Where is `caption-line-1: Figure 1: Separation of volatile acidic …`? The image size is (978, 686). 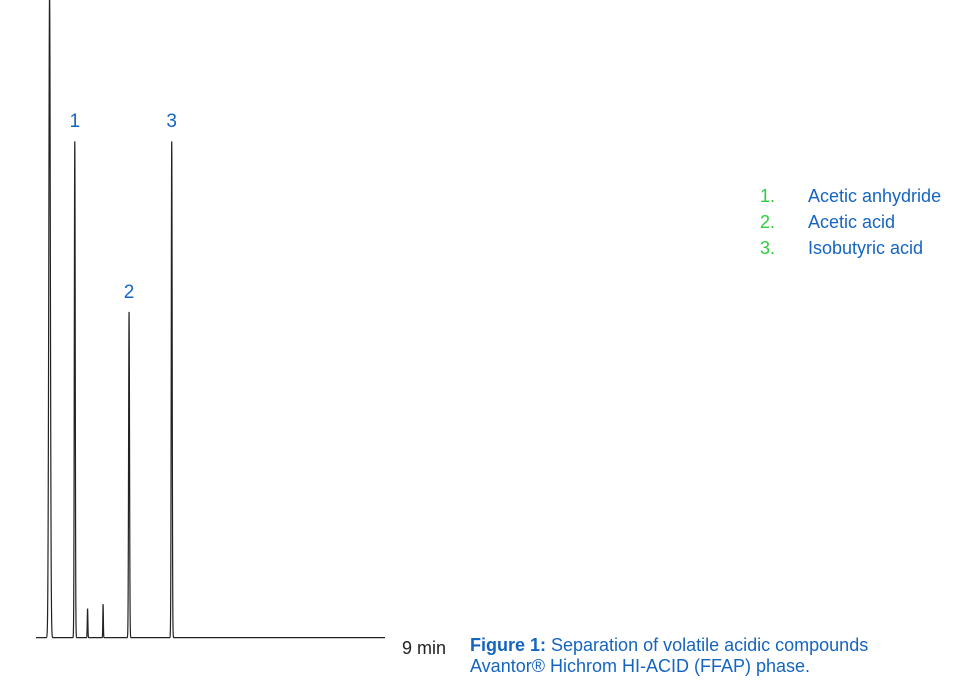
caption-line-1: Figure 1: Separation of volatile acidic … is located at coordinates (669, 645).